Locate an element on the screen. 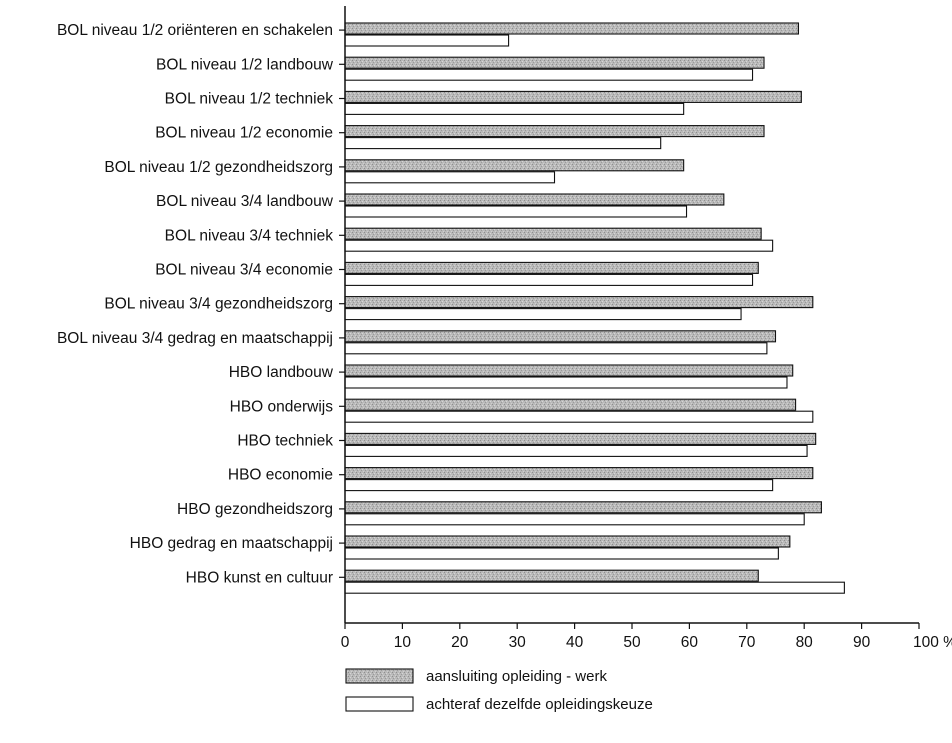 The image size is (952, 743). category-label: BOL niveau 3/4 economie is located at coordinates (244, 270).